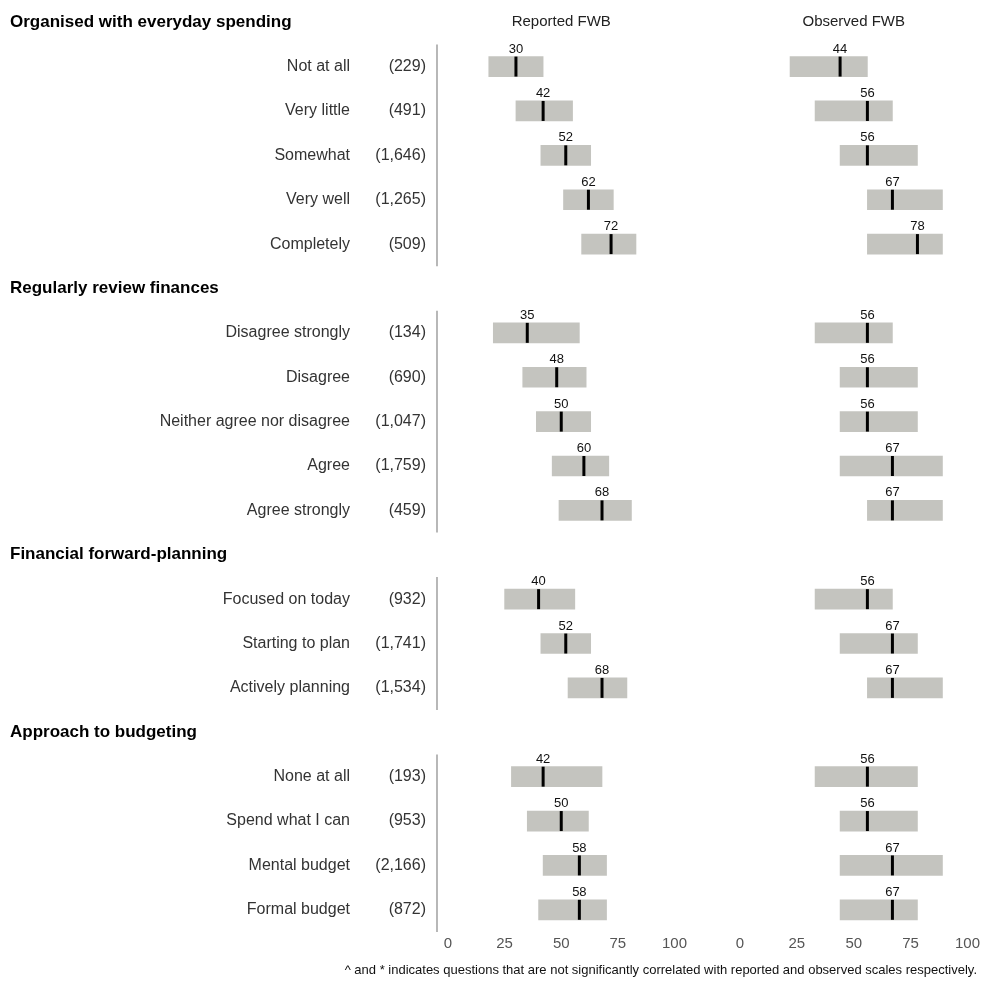  I want to click on y-tick-label: Very little, so click(318, 110).